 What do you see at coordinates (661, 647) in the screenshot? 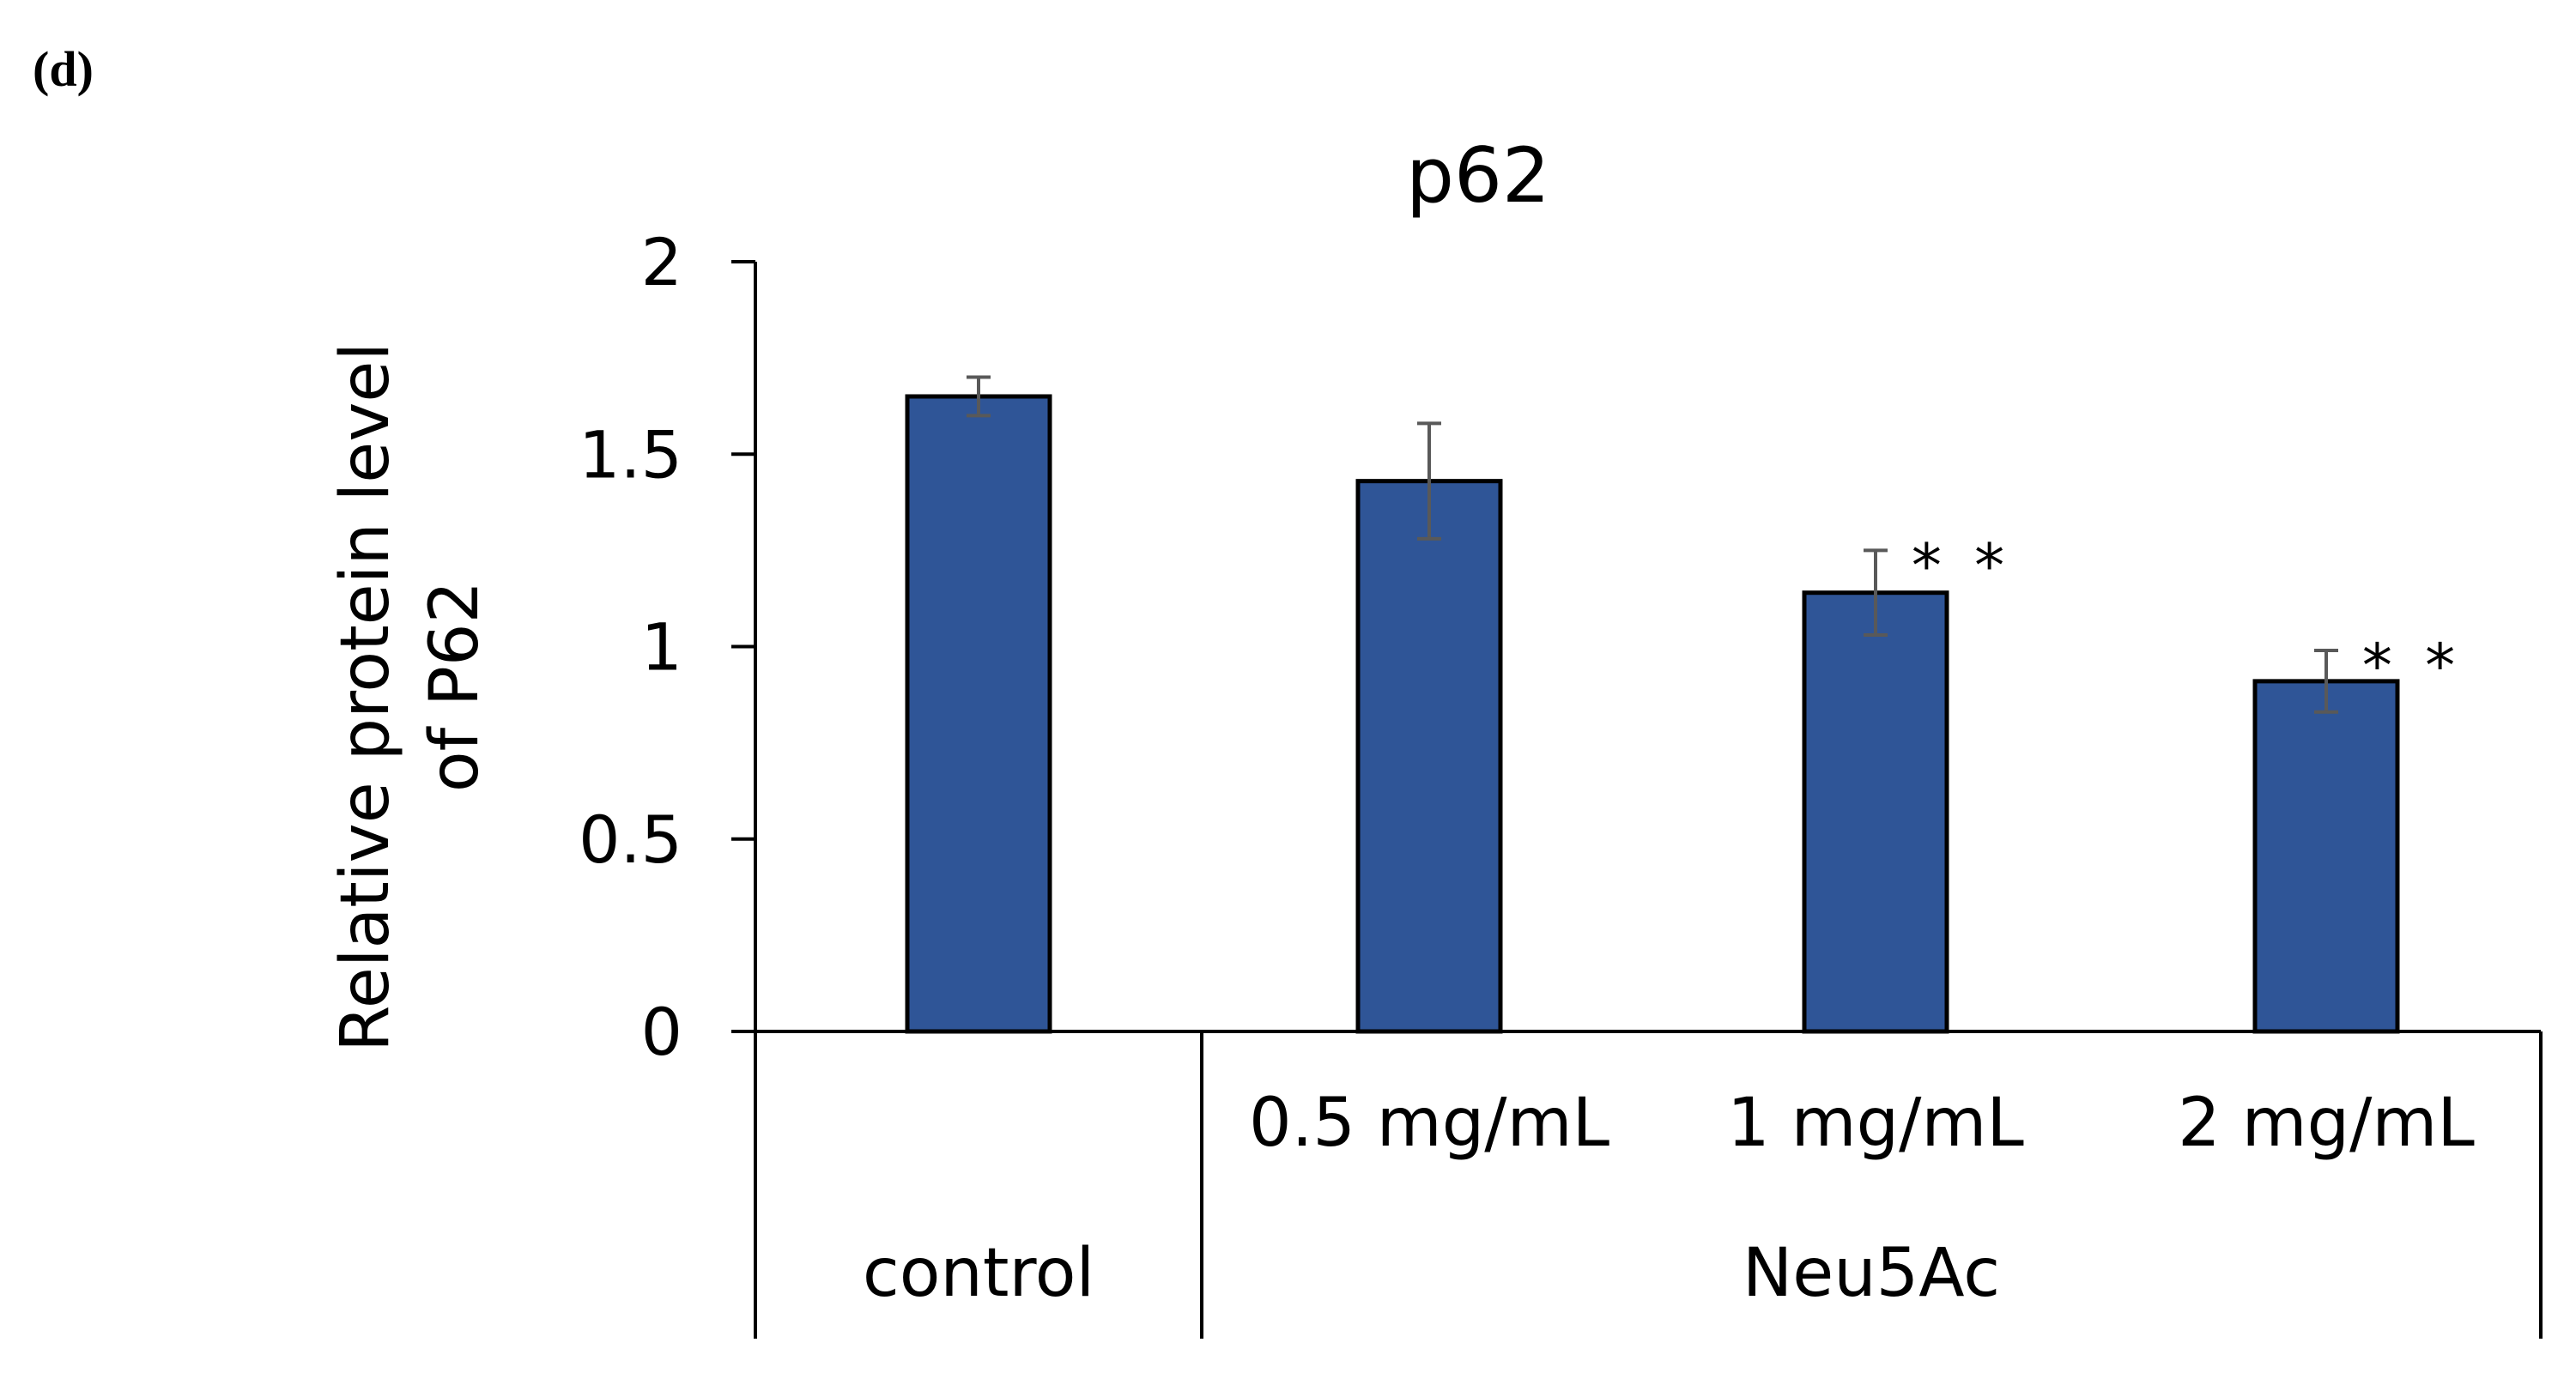
I see `y-tick-label: 1` at bounding box center [661, 647].